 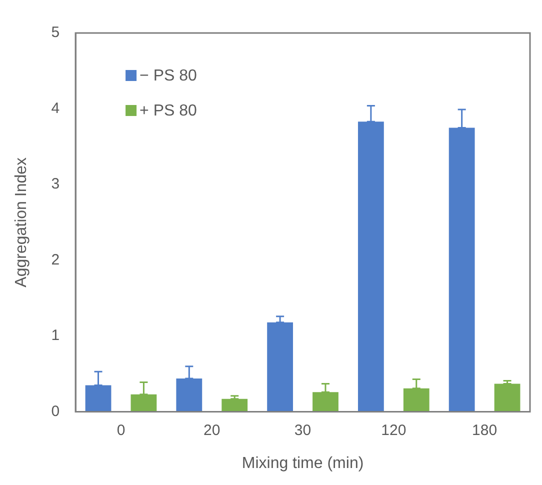 I want to click on x-tick-label: 20, so click(x=212, y=430).